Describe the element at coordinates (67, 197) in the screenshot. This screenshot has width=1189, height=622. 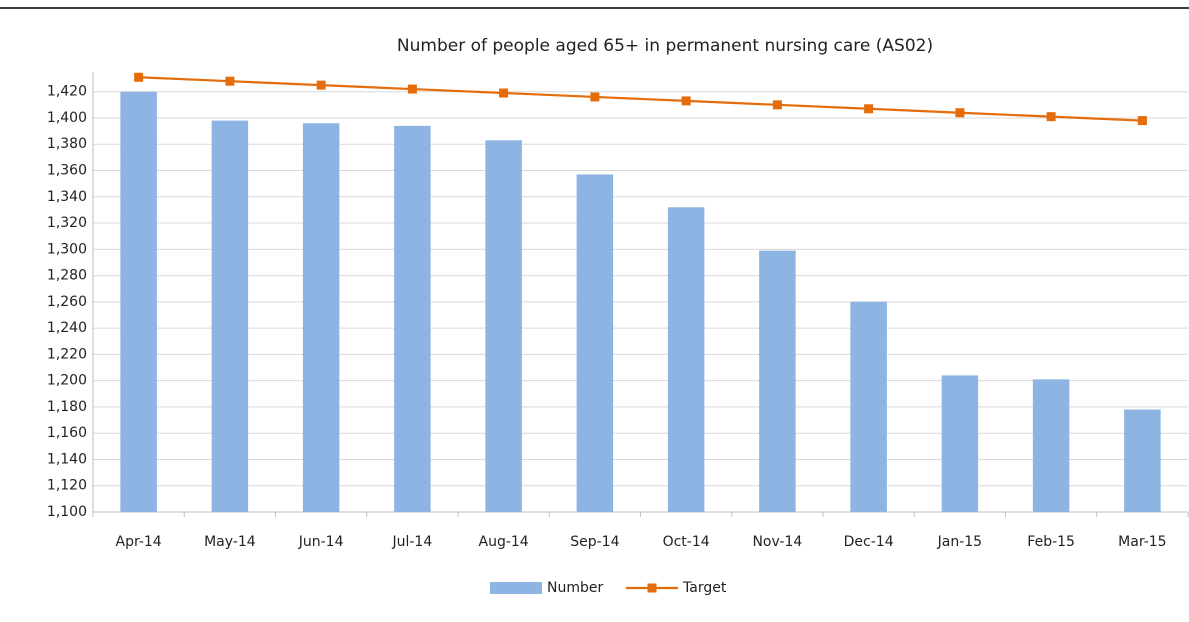
I see `y-tick-label: 1,340` at that location.